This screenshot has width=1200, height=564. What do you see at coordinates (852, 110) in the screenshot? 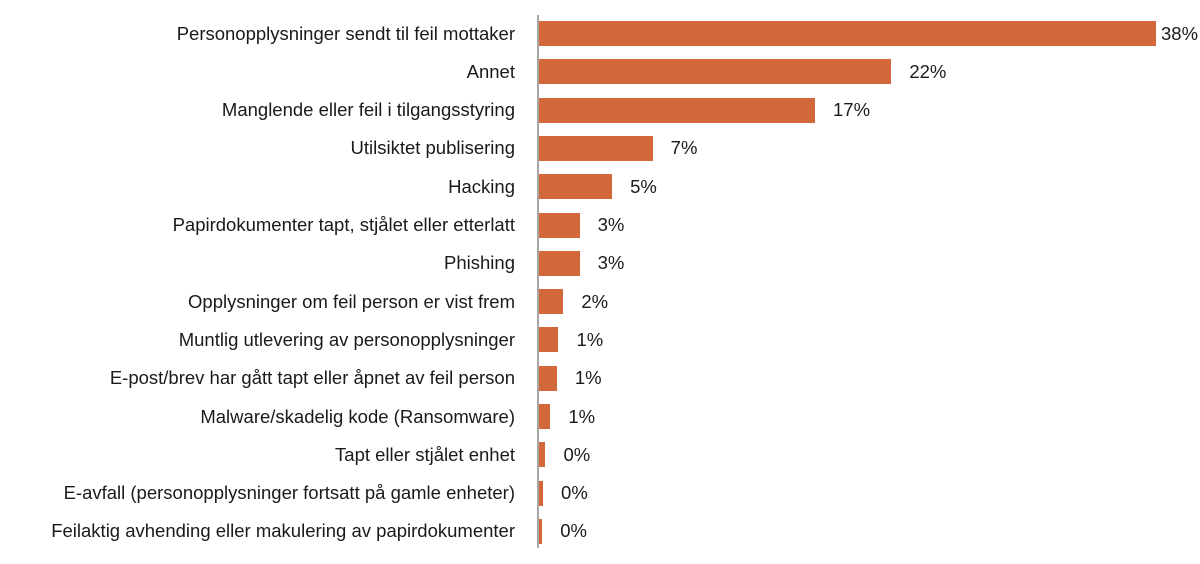
I see `value-label: 17%` at bounding box center [852, 110].